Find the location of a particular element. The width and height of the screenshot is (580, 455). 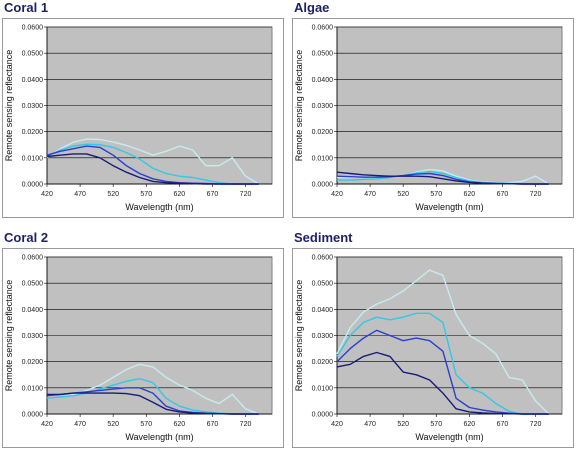

chart-title: Coral 2 is located at coordinates (26, 237).